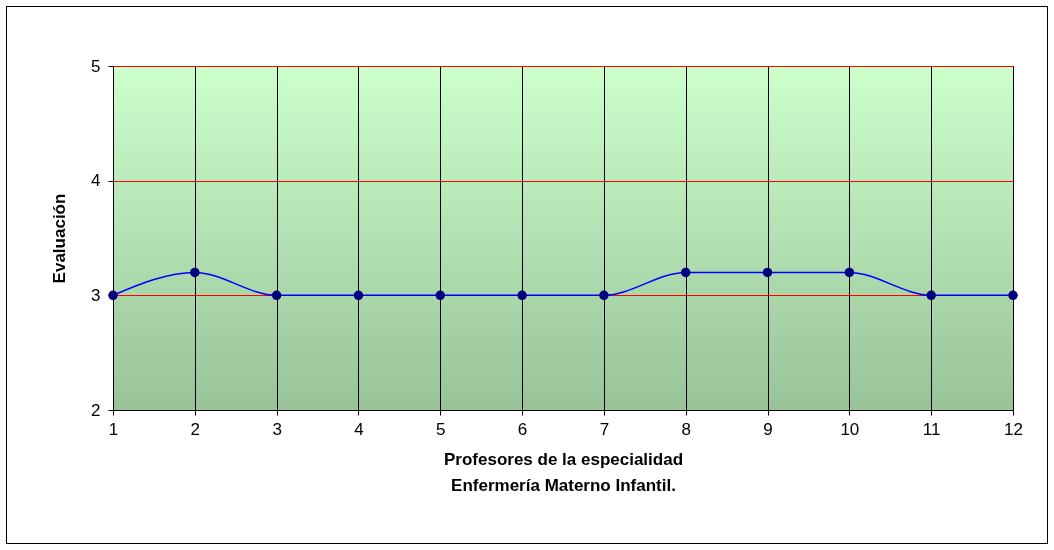 Image resolution: width=1054 pixels, height=550 pixels. Describe the element at coordinates (686, 429) in the screenshot. I see `x-tick-label: 8` at that location.